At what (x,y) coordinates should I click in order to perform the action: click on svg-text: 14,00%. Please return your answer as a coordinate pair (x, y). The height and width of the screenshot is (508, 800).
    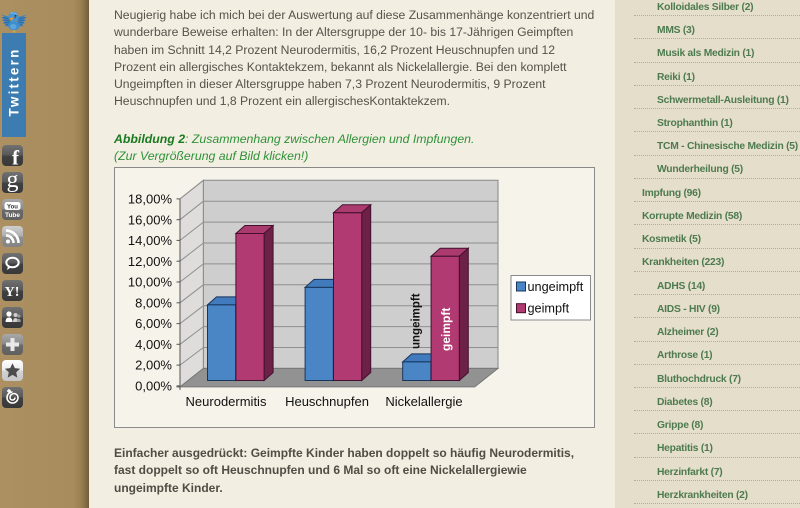
    Looking at the image, I should click on (150, 240).